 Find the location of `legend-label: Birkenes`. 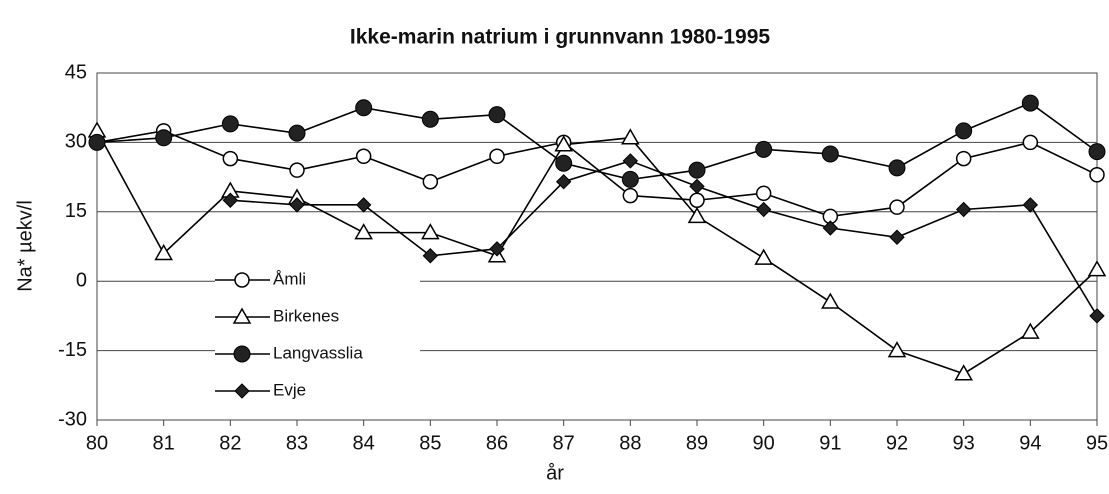

legend-label: Birkenes is located at coordinates (306, 315).